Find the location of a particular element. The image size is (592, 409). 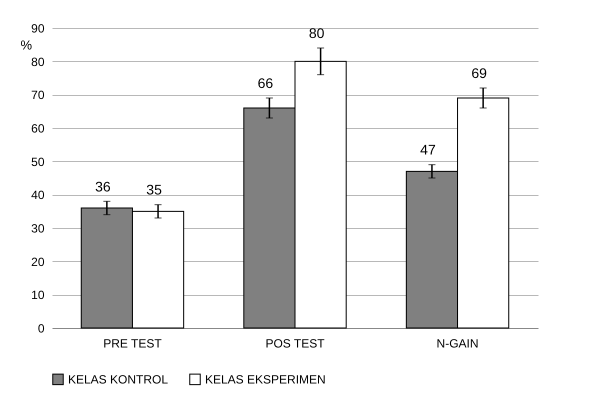

y-tick-label: 80 is located at coordinates (38, 61).